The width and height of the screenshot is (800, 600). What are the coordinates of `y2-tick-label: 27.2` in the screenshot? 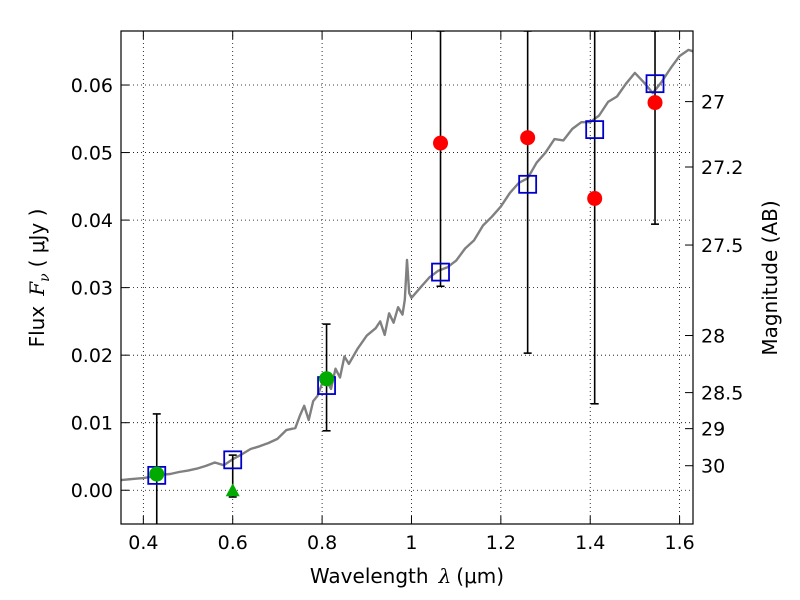 It's located at (722, 168).